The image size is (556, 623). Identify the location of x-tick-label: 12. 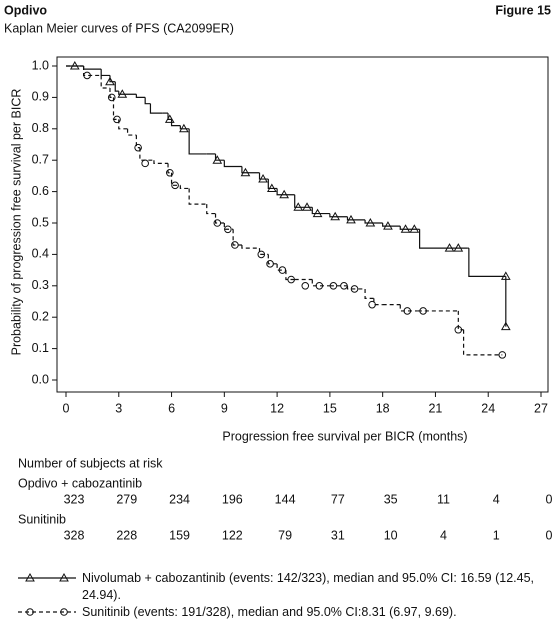
(277, 408).